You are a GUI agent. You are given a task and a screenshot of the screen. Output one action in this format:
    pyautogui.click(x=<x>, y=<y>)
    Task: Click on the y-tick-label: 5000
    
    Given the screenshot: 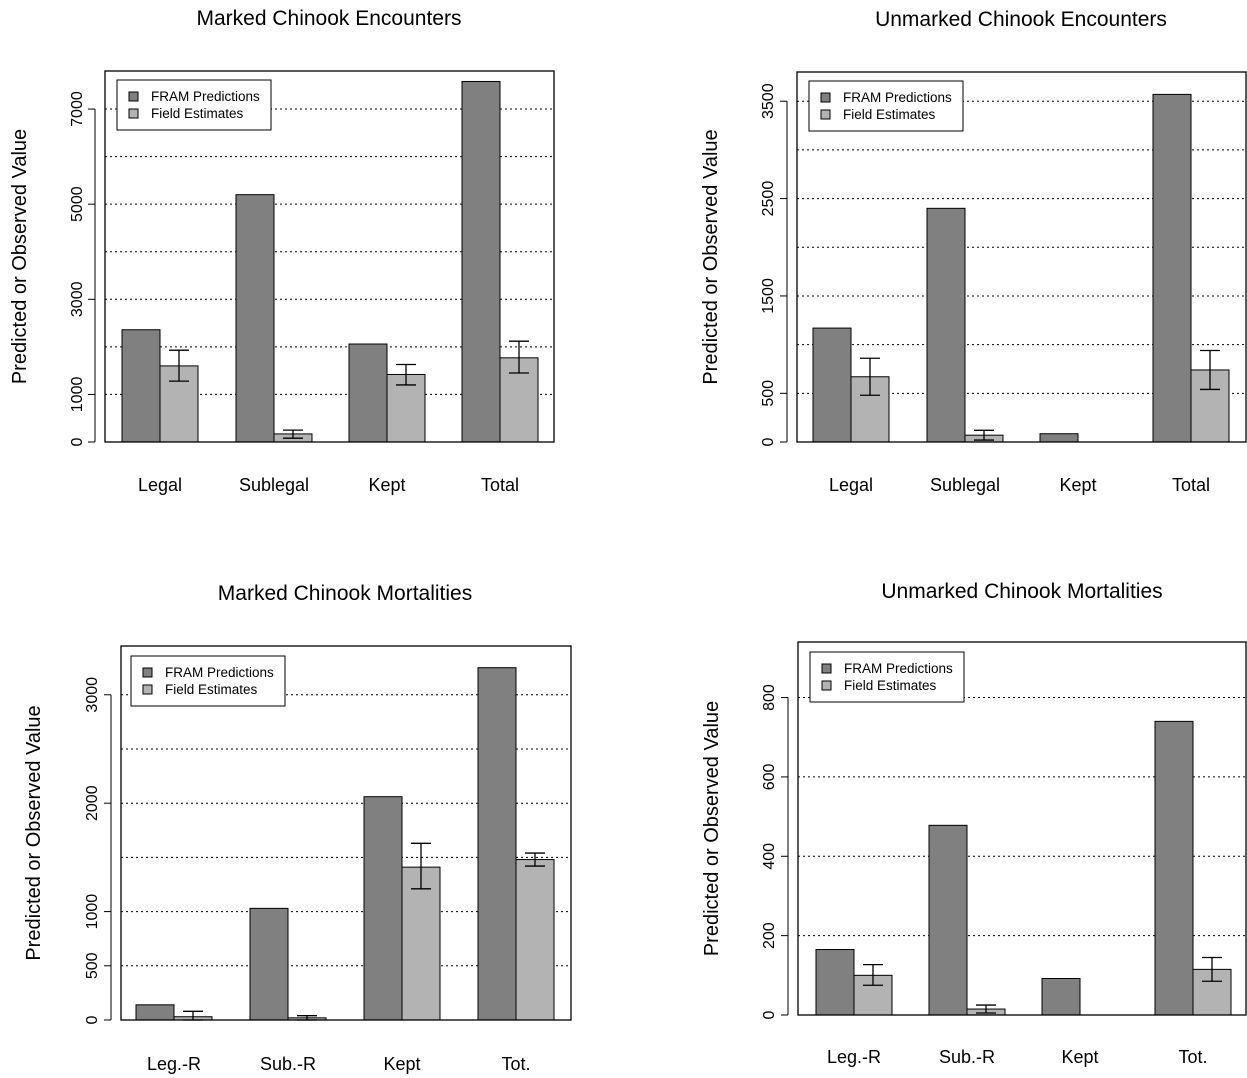 What is the action you would take?
    pyautogui.click(x=77, y=204)
    